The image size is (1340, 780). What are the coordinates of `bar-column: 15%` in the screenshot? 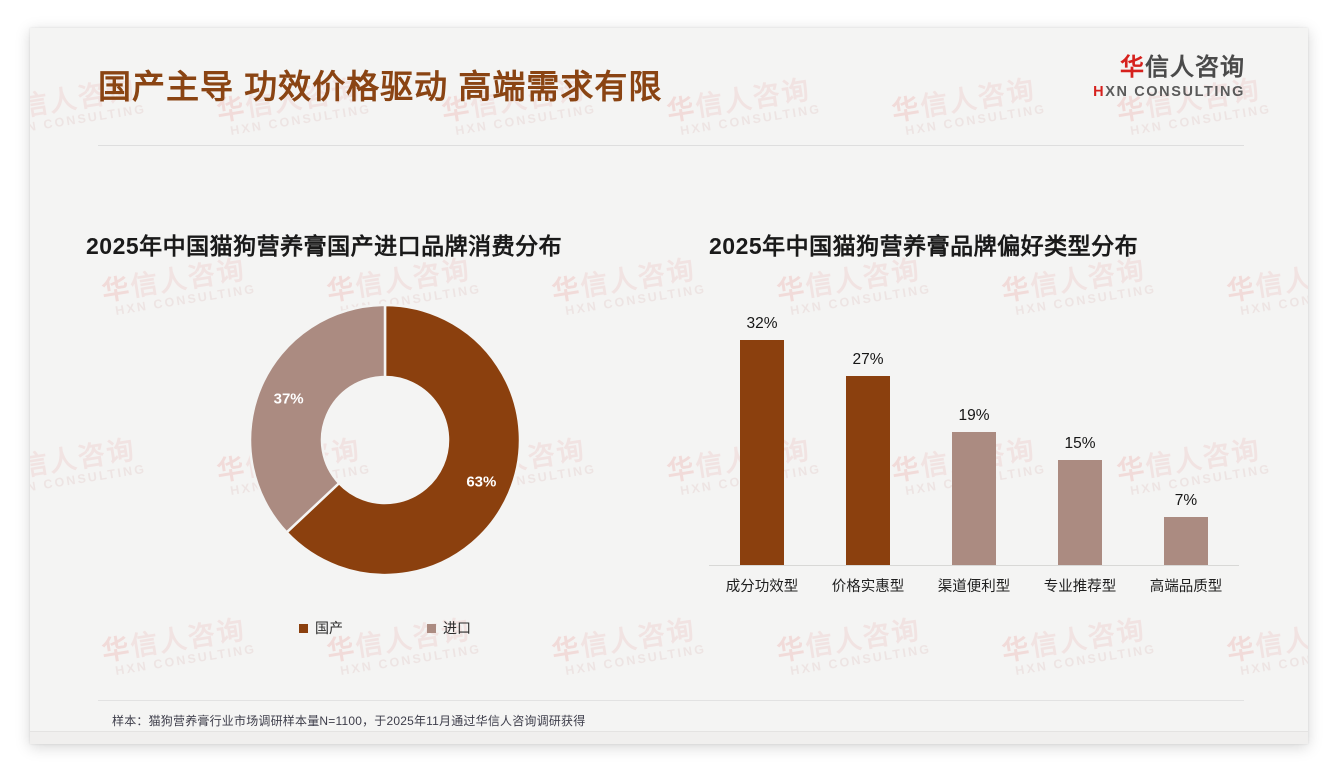 It's located at (1080, 428).